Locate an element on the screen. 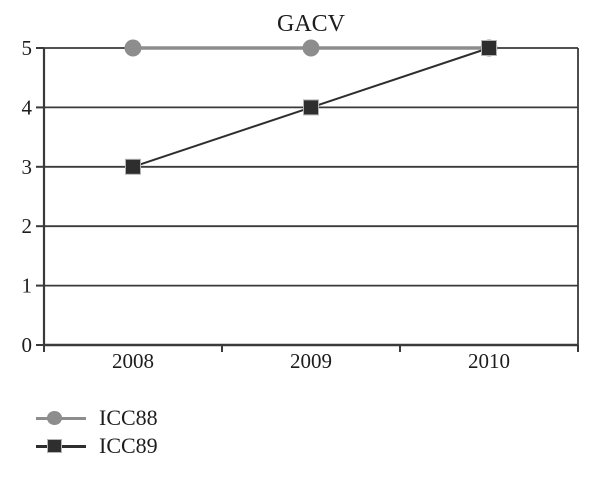 The image size is (600, 481). legend-marker-circle-icon is located at coordinates (61, 418).